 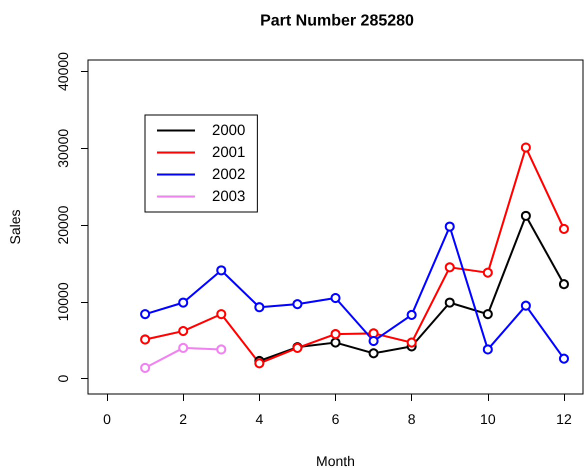 I want to click on x-tick-label: 4, so click(x=259, y=419).